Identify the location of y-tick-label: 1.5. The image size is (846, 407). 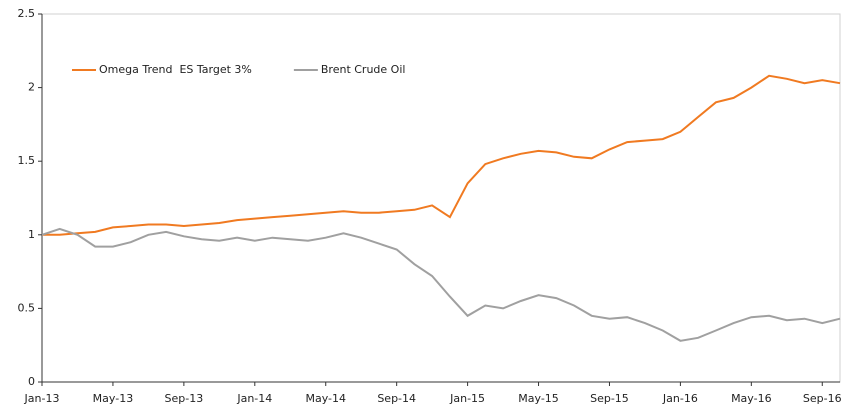
(27, 160).